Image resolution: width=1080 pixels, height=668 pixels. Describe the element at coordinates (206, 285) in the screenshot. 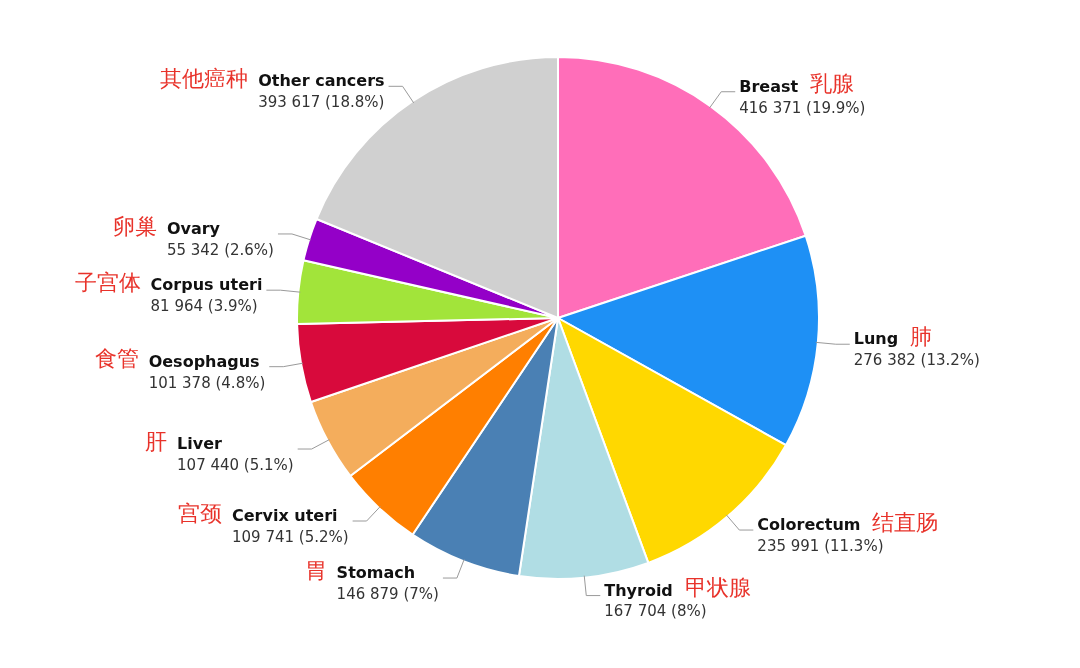

I see `slice-label: Corpus uteri` at that location.